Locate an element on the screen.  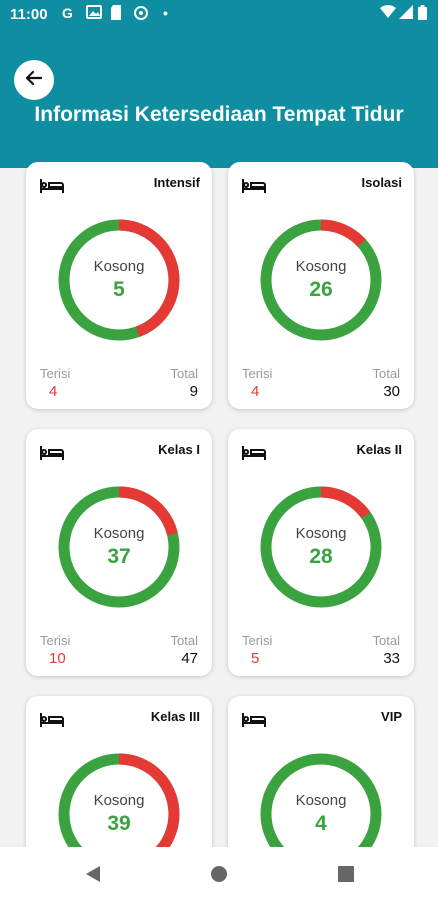
back-button is located at coordinates (34, 80).